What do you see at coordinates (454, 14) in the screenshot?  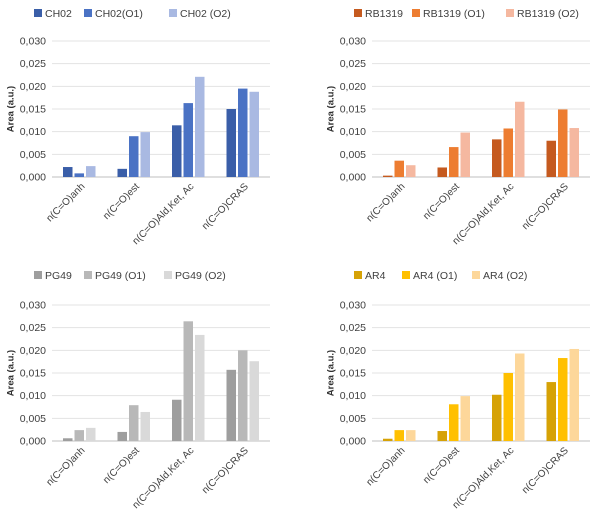 I see `legend-entry: RB1319 (O1)` at bounding box center [454, 14].